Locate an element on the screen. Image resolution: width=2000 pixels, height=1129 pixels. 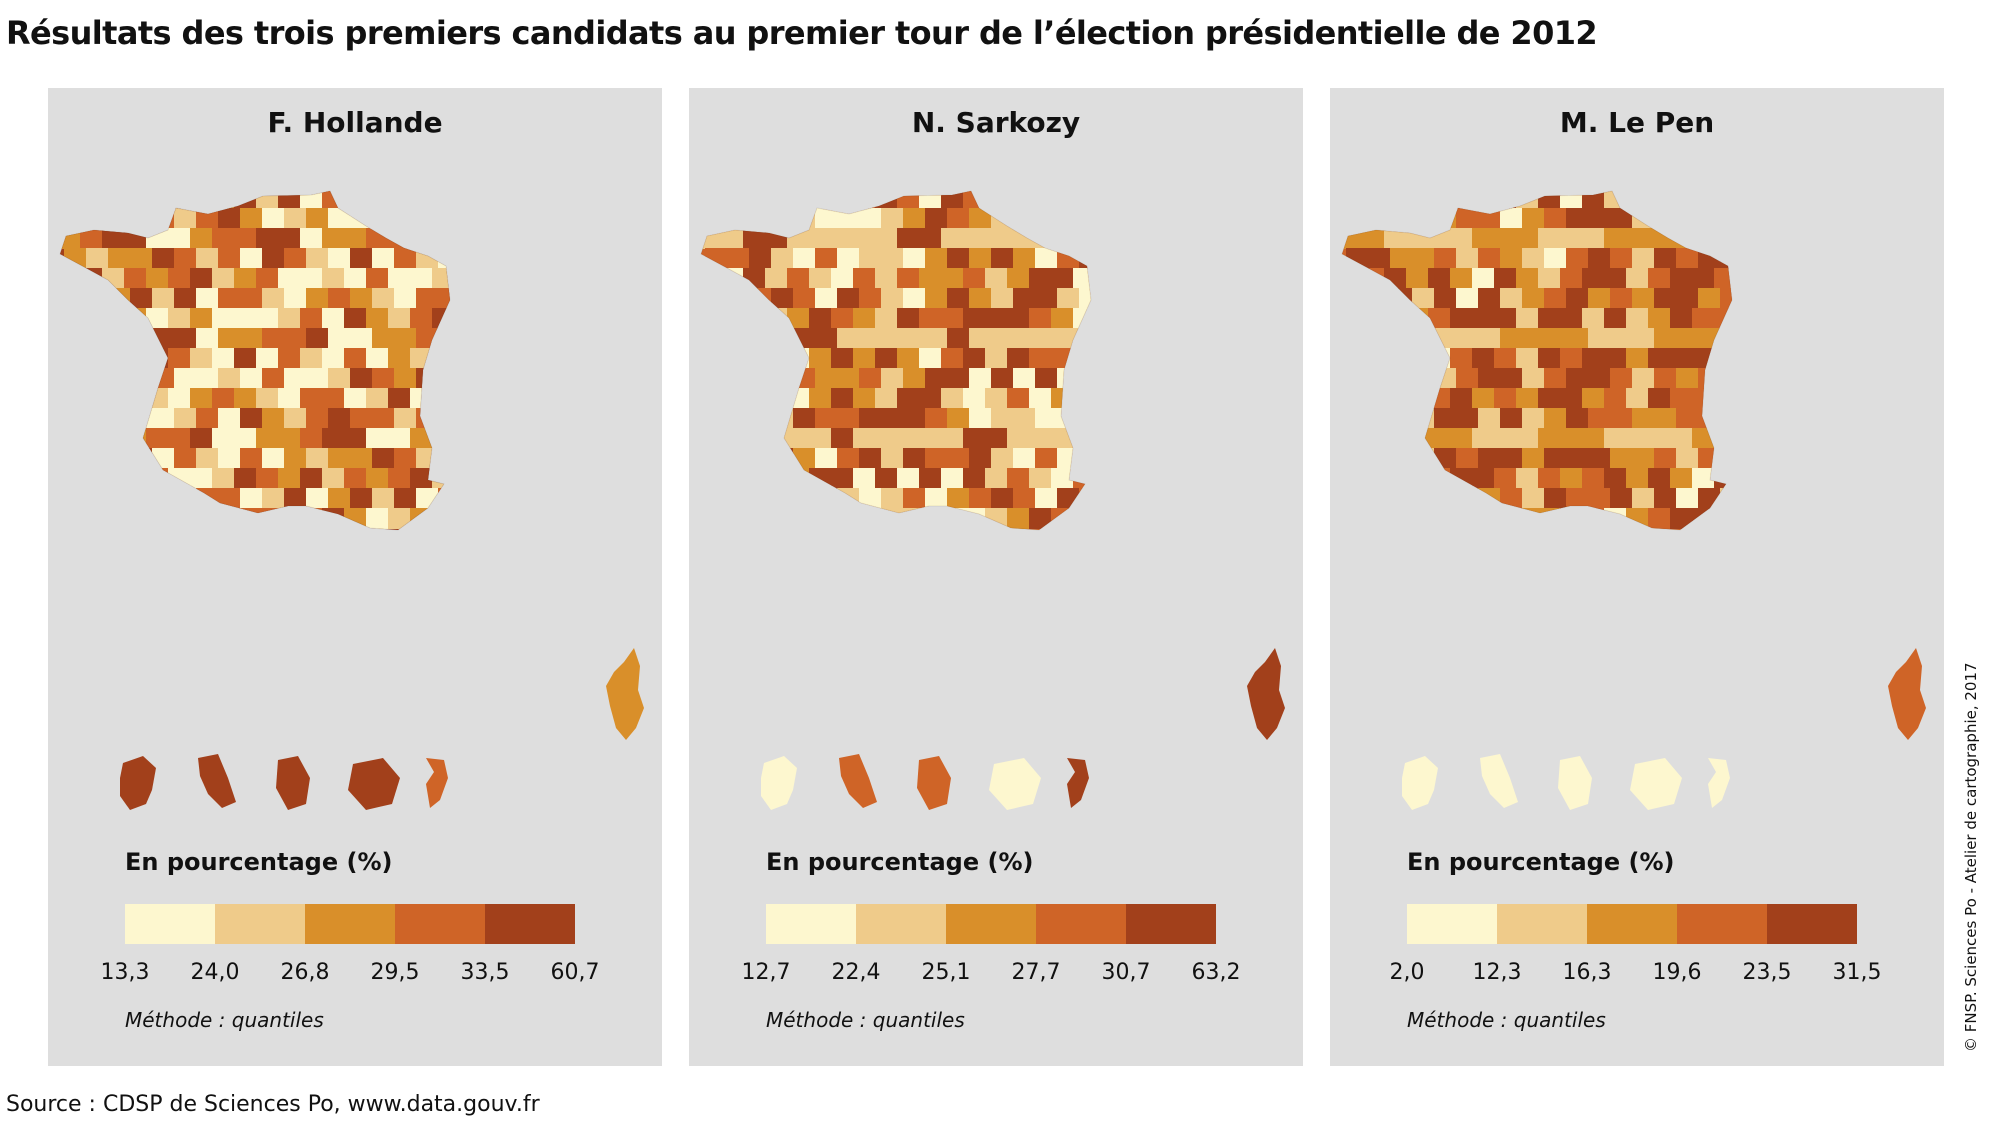
map-overseas-territory is located at coordinates (437, 783).